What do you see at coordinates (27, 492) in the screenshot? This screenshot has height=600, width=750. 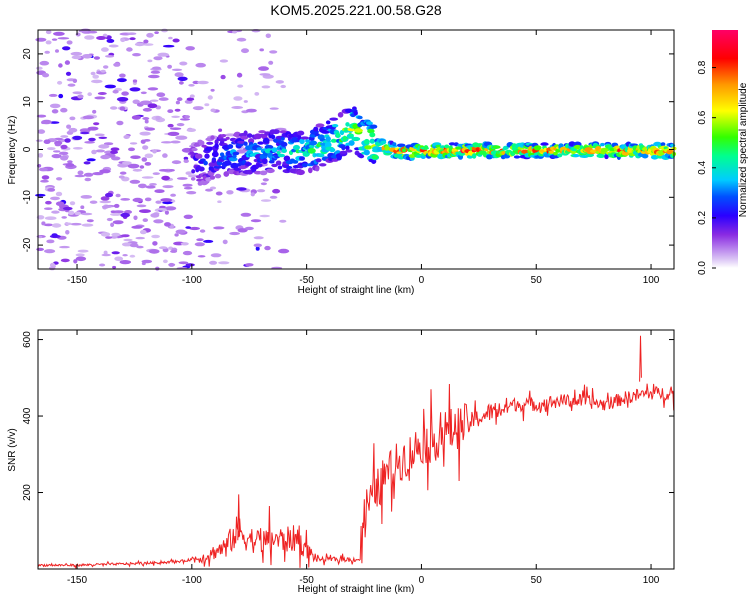 I see `snr-y-tick-label: 200` at bounding box center [27, 492].